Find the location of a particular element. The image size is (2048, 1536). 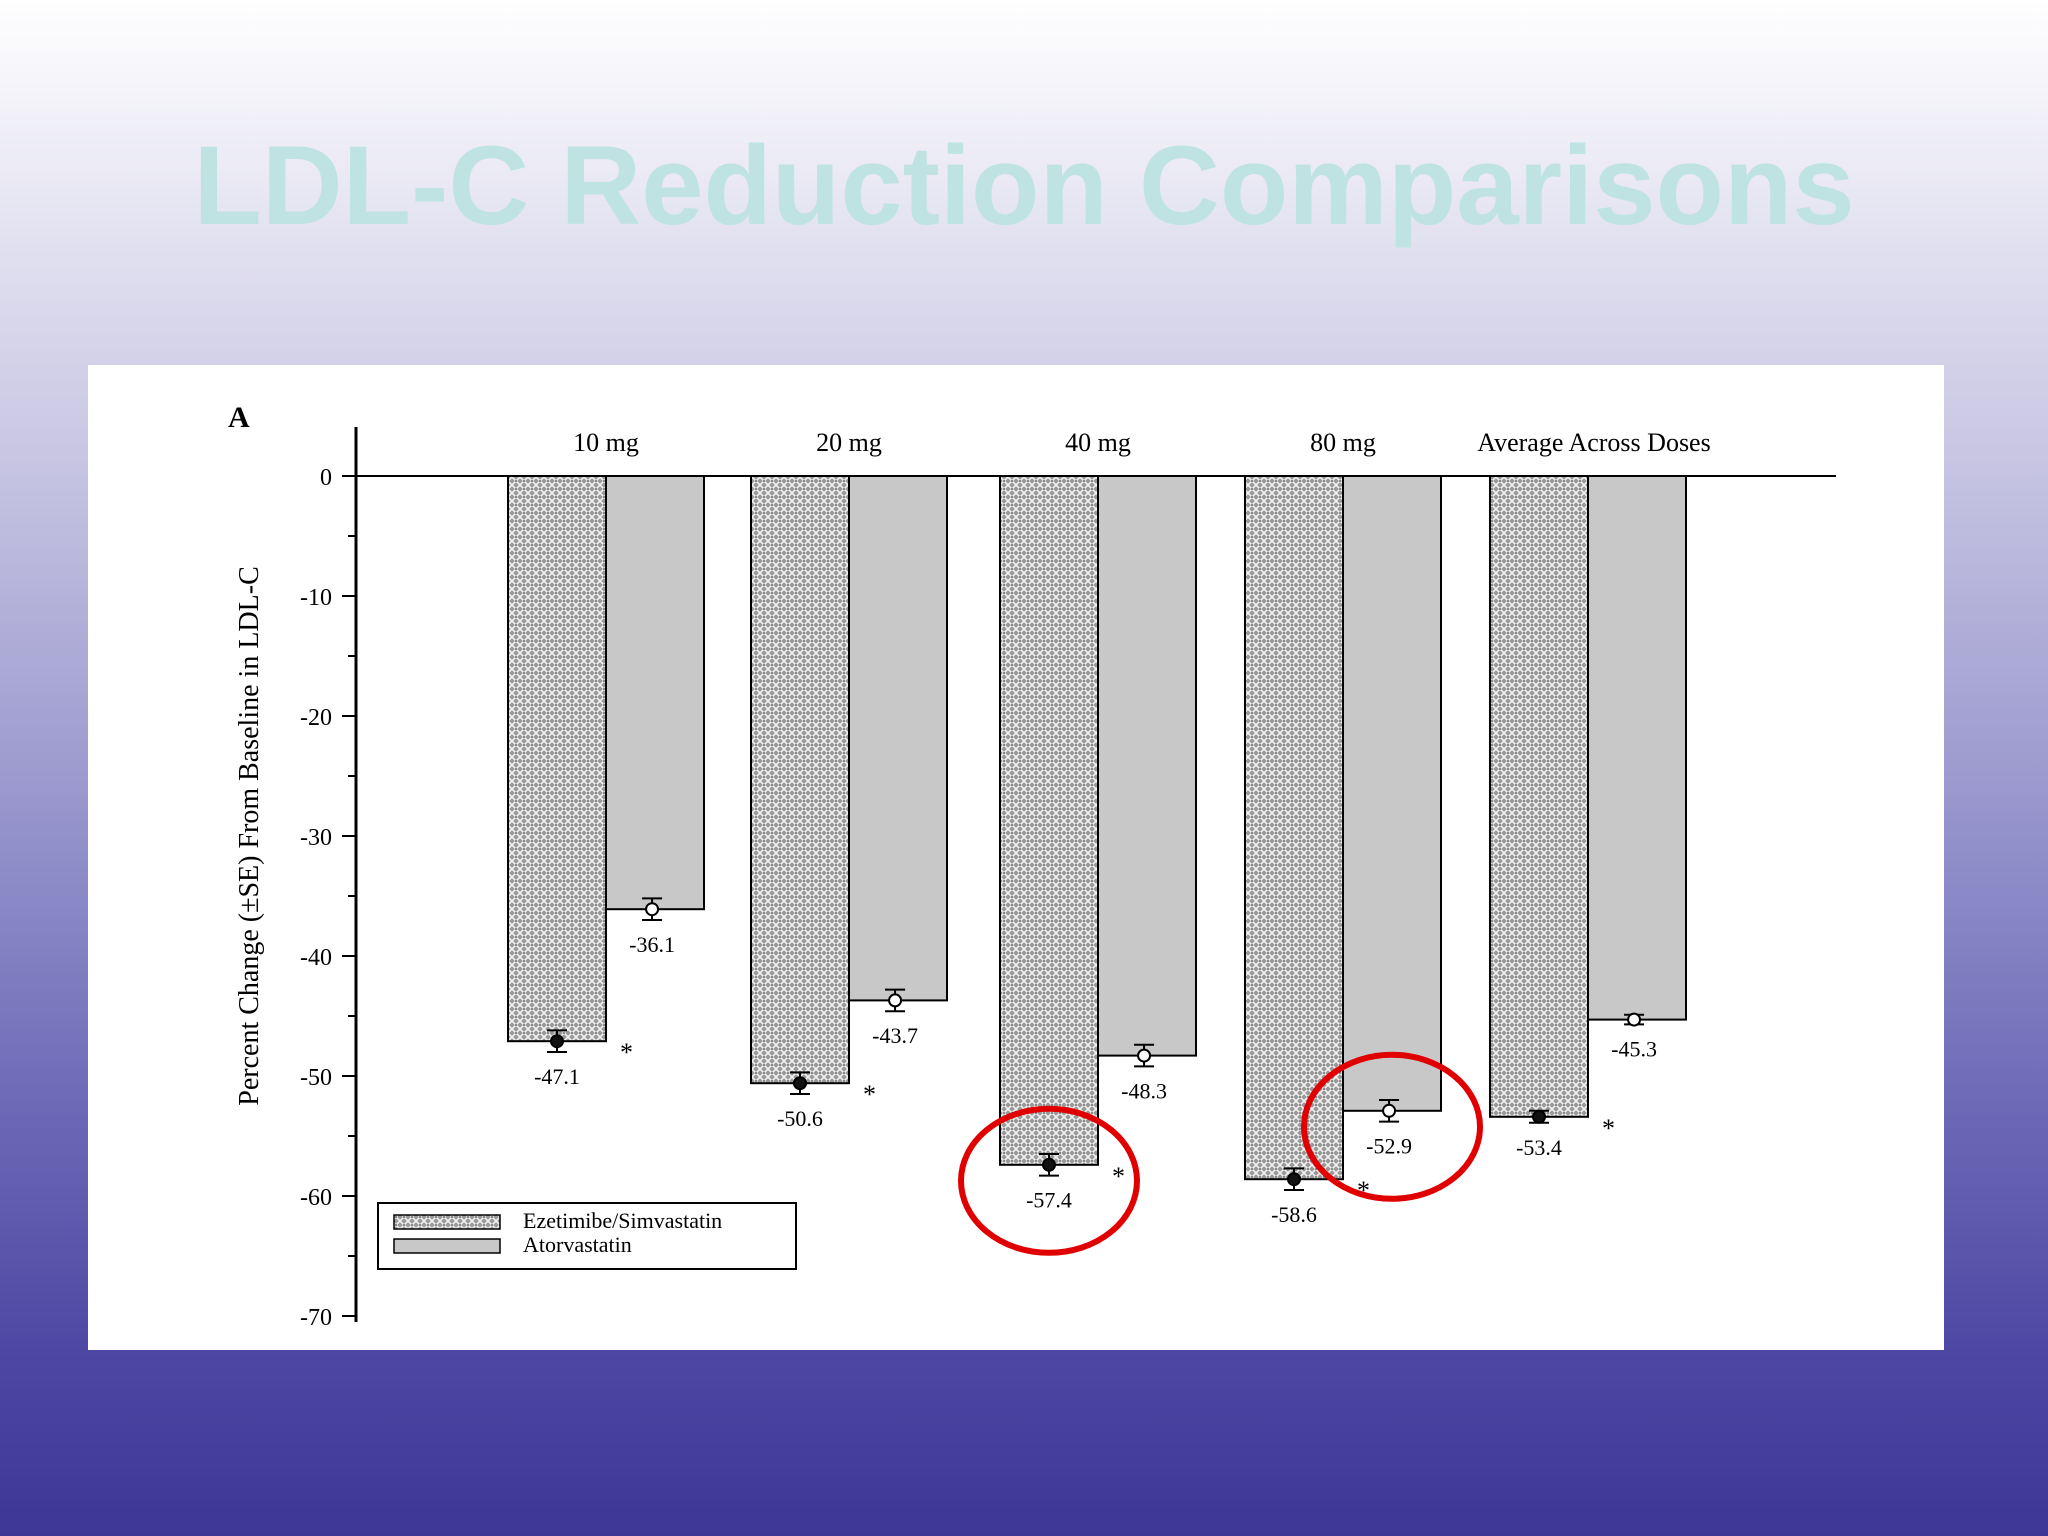

value-label: -48.3 is located at coordinates (1144, 1090).